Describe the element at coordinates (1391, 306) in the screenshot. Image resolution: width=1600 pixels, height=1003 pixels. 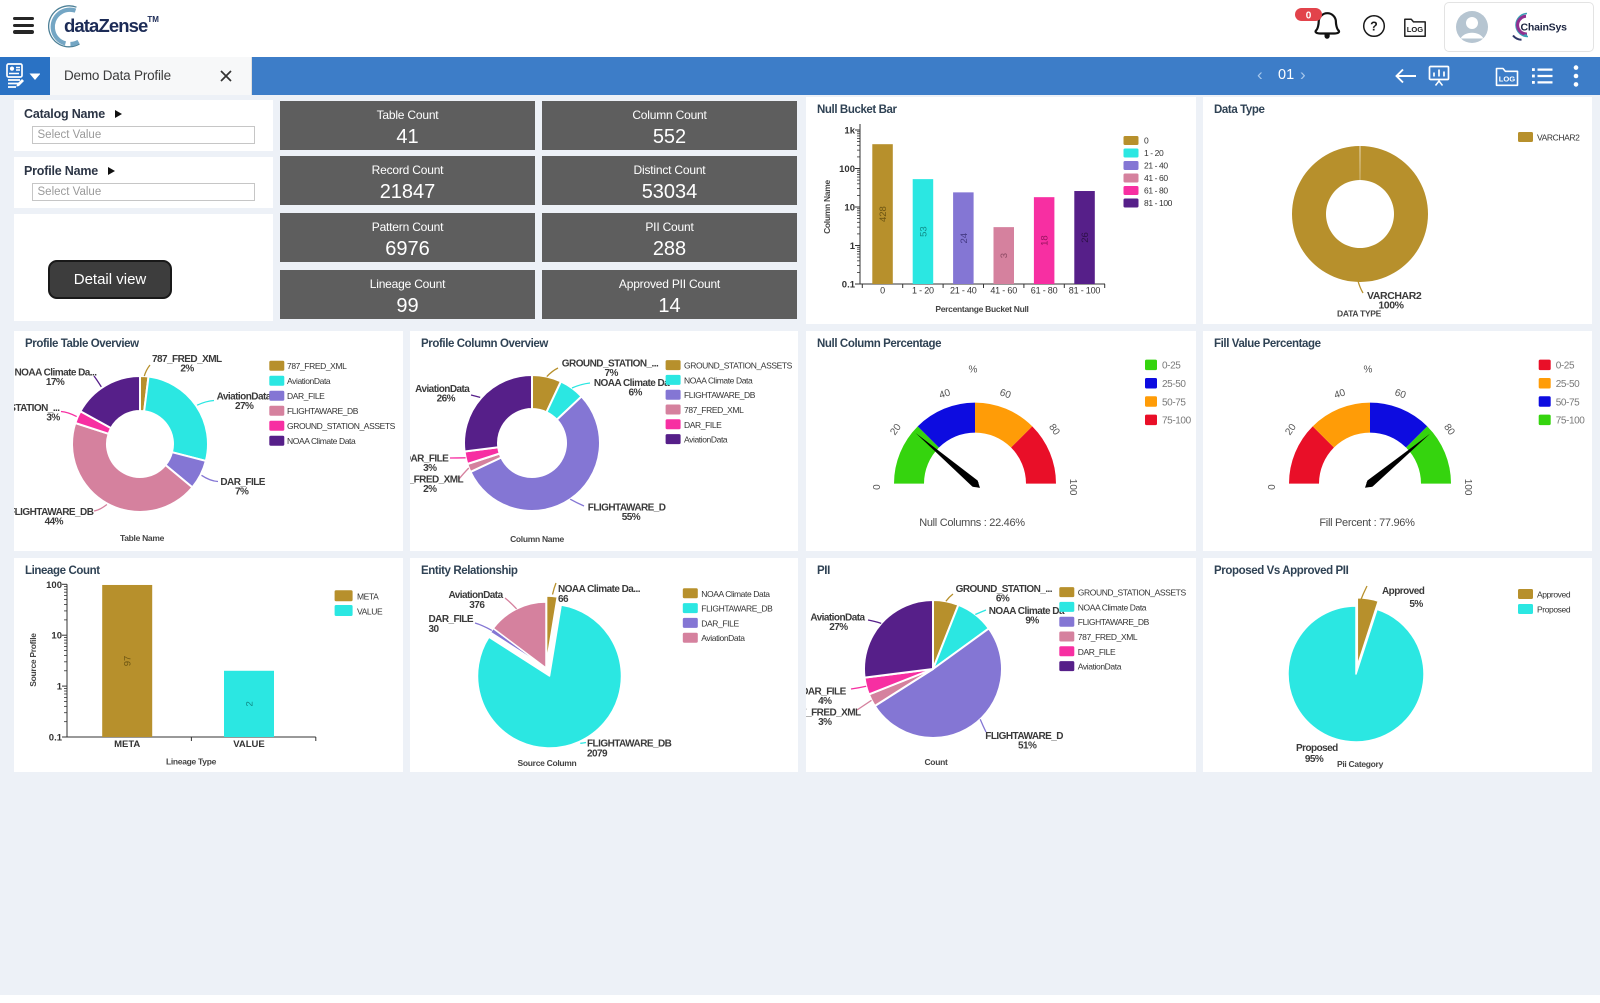
I see `svg-text: 100%` at that location.